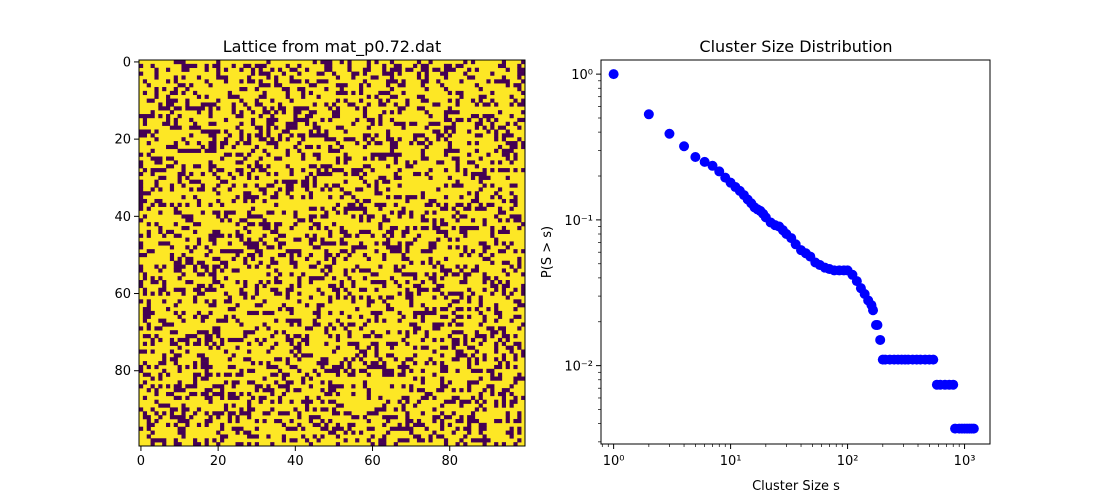  I want to click on scatter-point, so click(669, 133).